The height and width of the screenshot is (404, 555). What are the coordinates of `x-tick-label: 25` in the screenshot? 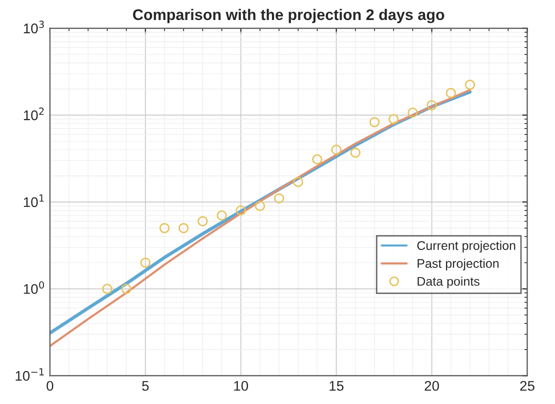 It's located at (527, 385).